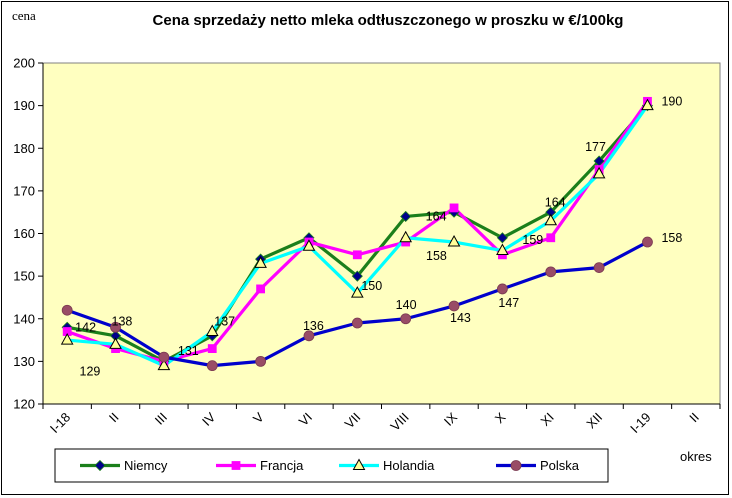 The width and height of the screenshot is (732, 498). Describe the element at coordinates (353, 421) in the screenshot. I see `x-tick-label: VII` at that location.